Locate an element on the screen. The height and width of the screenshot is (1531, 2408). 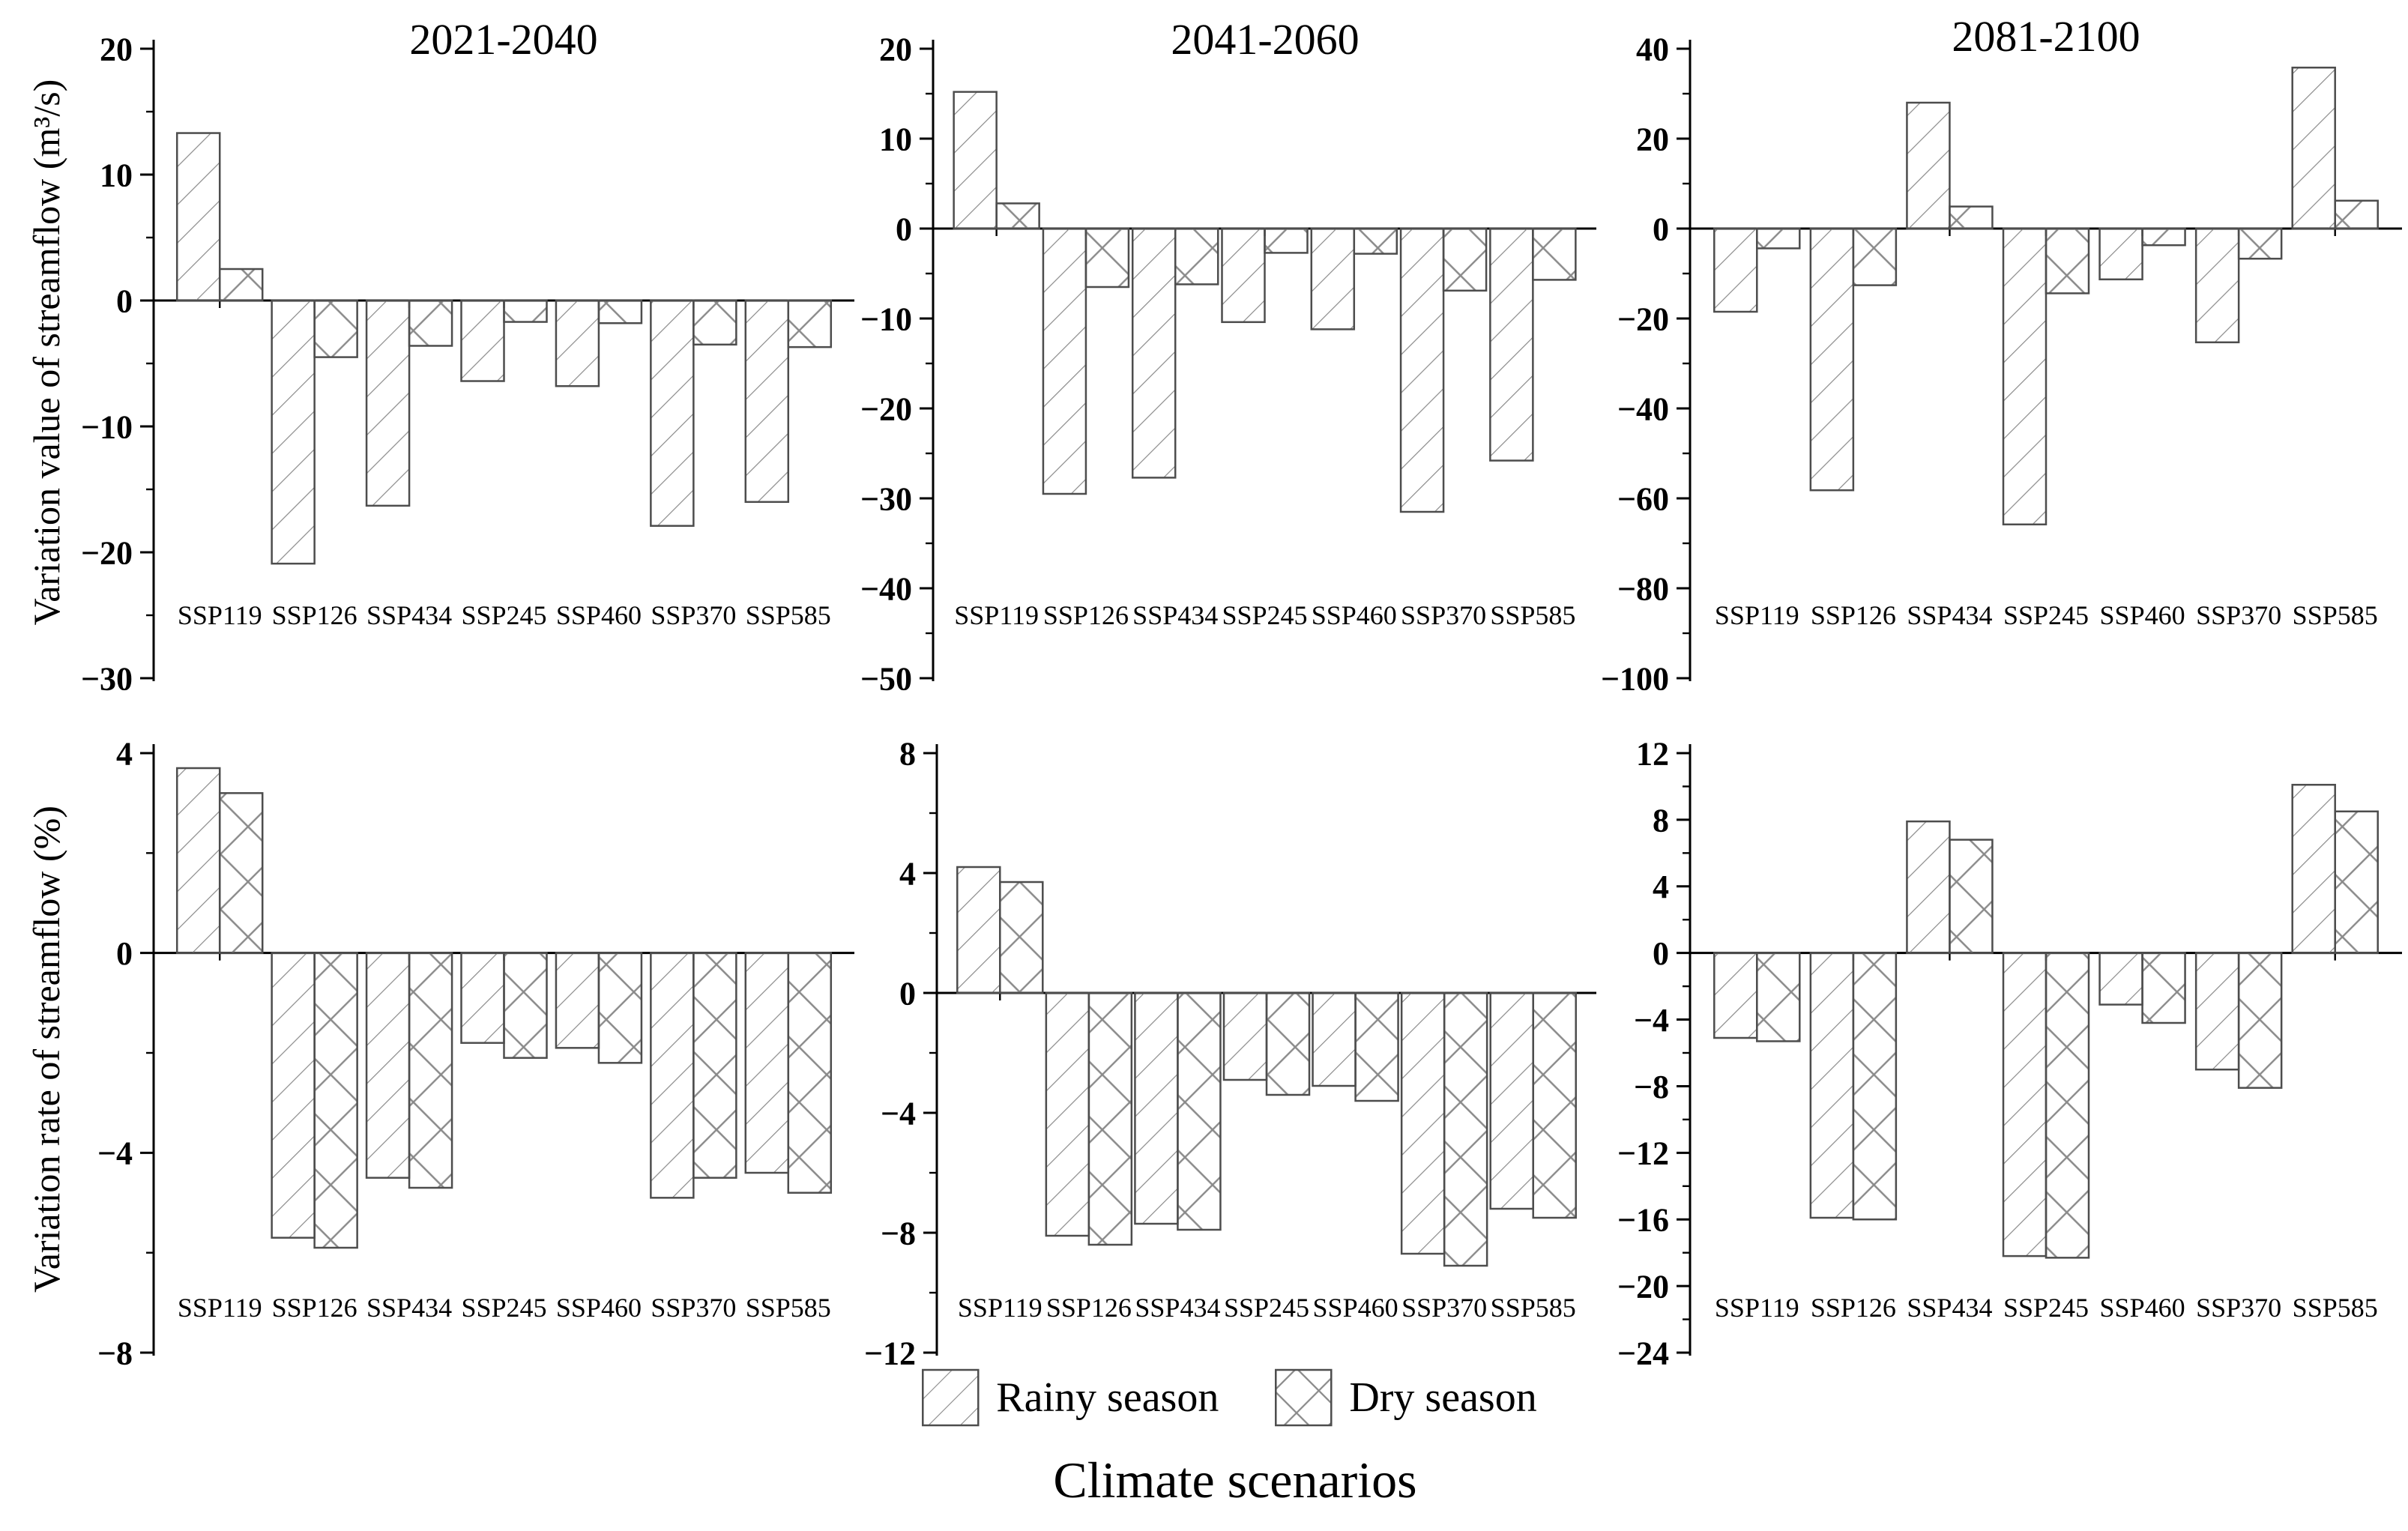
category-label: SSP460 is located at coordinates (1355, 1308).